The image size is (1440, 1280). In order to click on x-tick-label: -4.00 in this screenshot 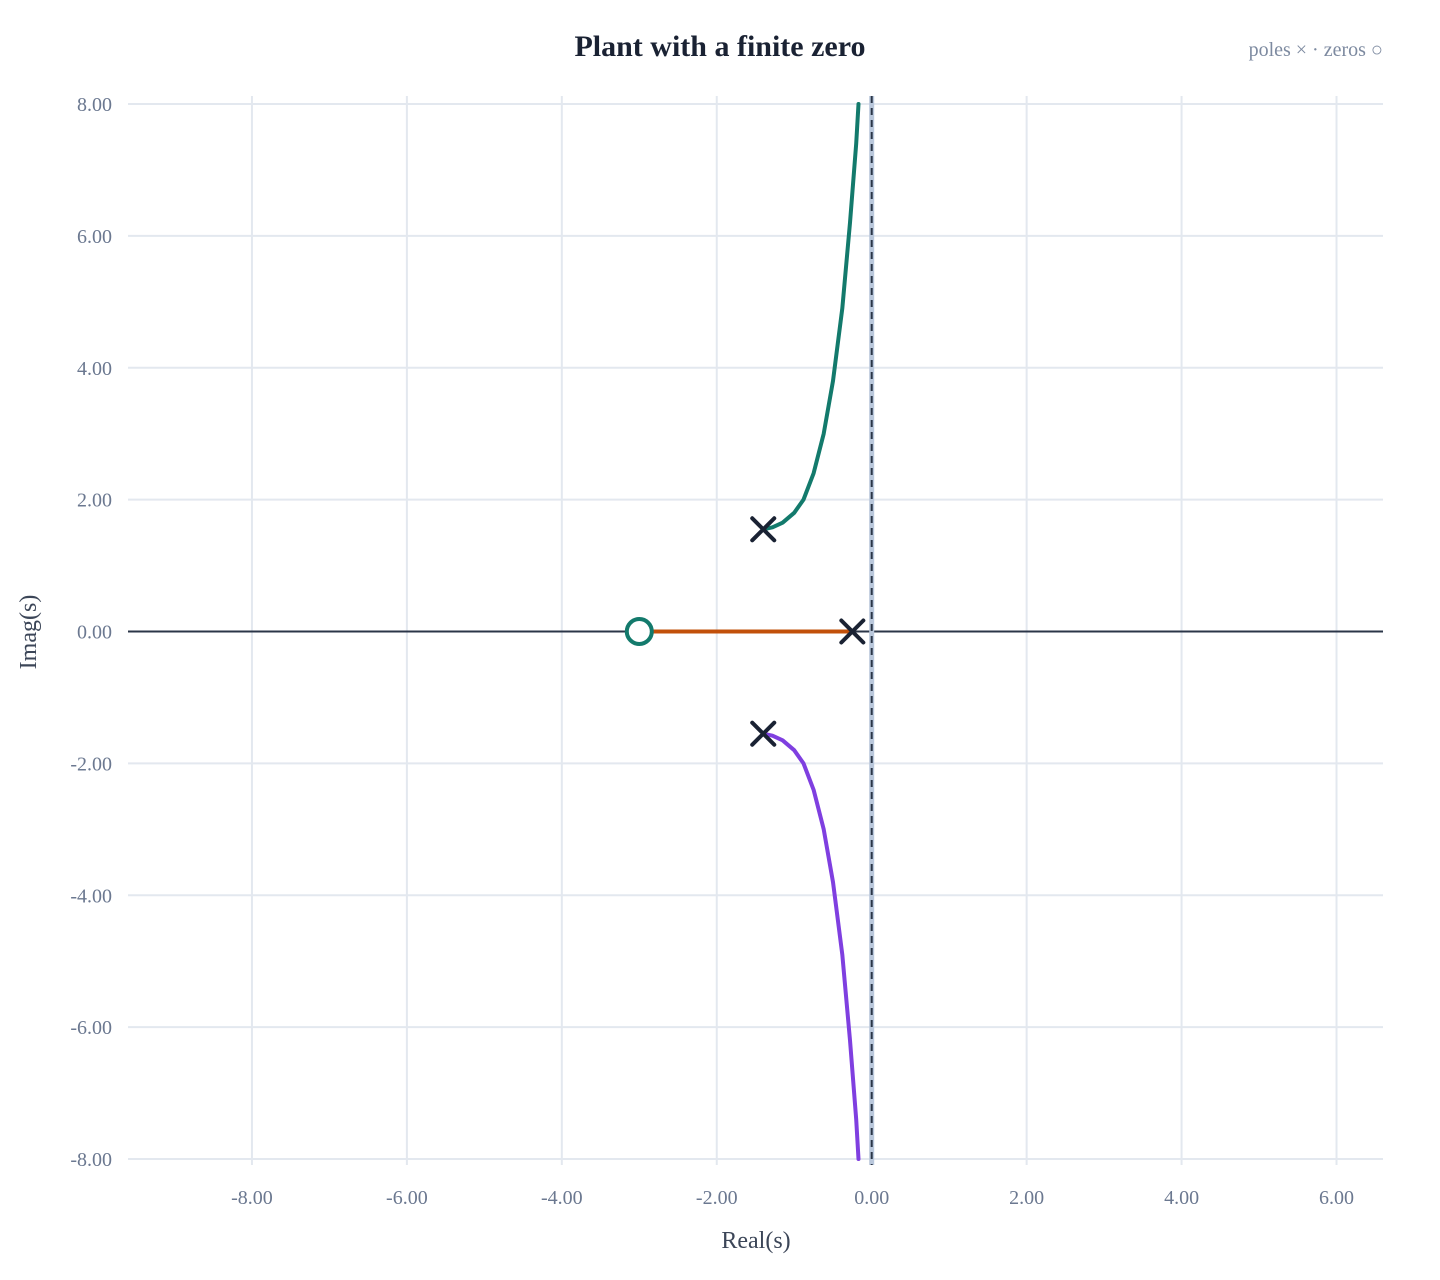, I will do `click(562, 1198)`.